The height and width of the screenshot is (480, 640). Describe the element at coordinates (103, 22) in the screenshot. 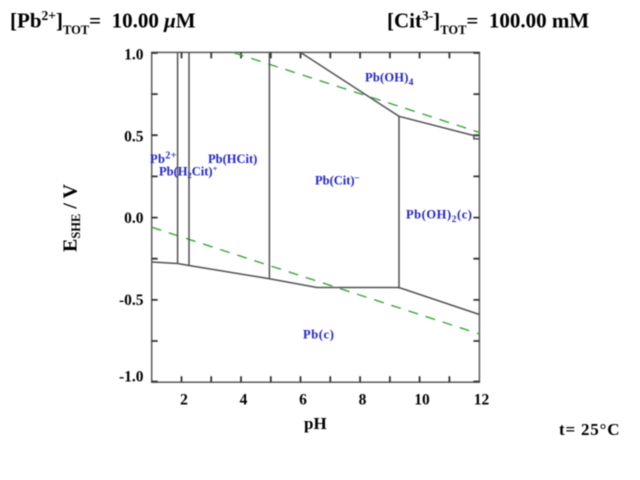

I see `svg-text: [Pb2+]TOT= 10.00 μM` at that location.